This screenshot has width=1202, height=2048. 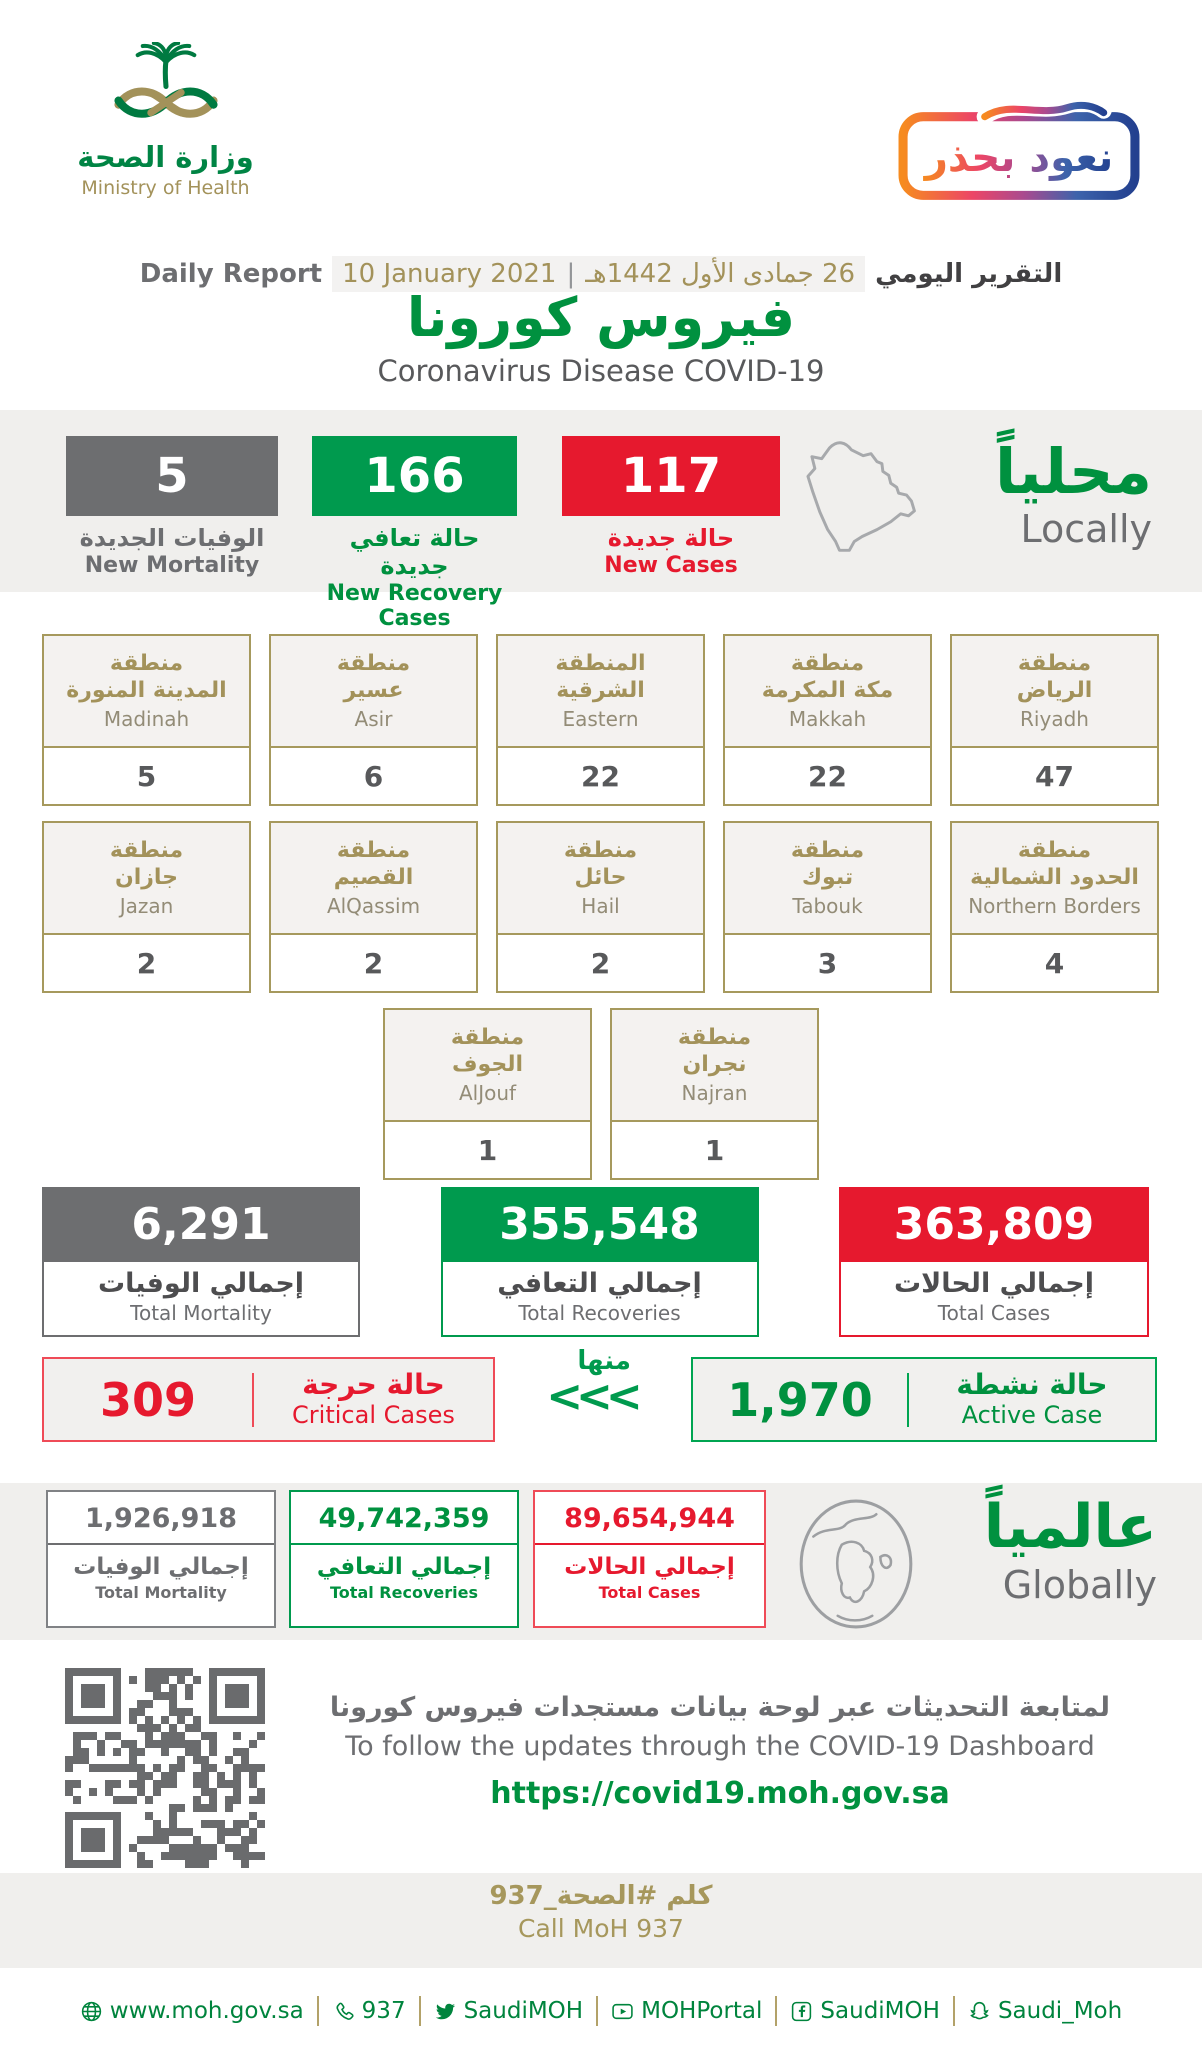 I want to click on region-name-en: Madinah, so click(x=146, y=719).